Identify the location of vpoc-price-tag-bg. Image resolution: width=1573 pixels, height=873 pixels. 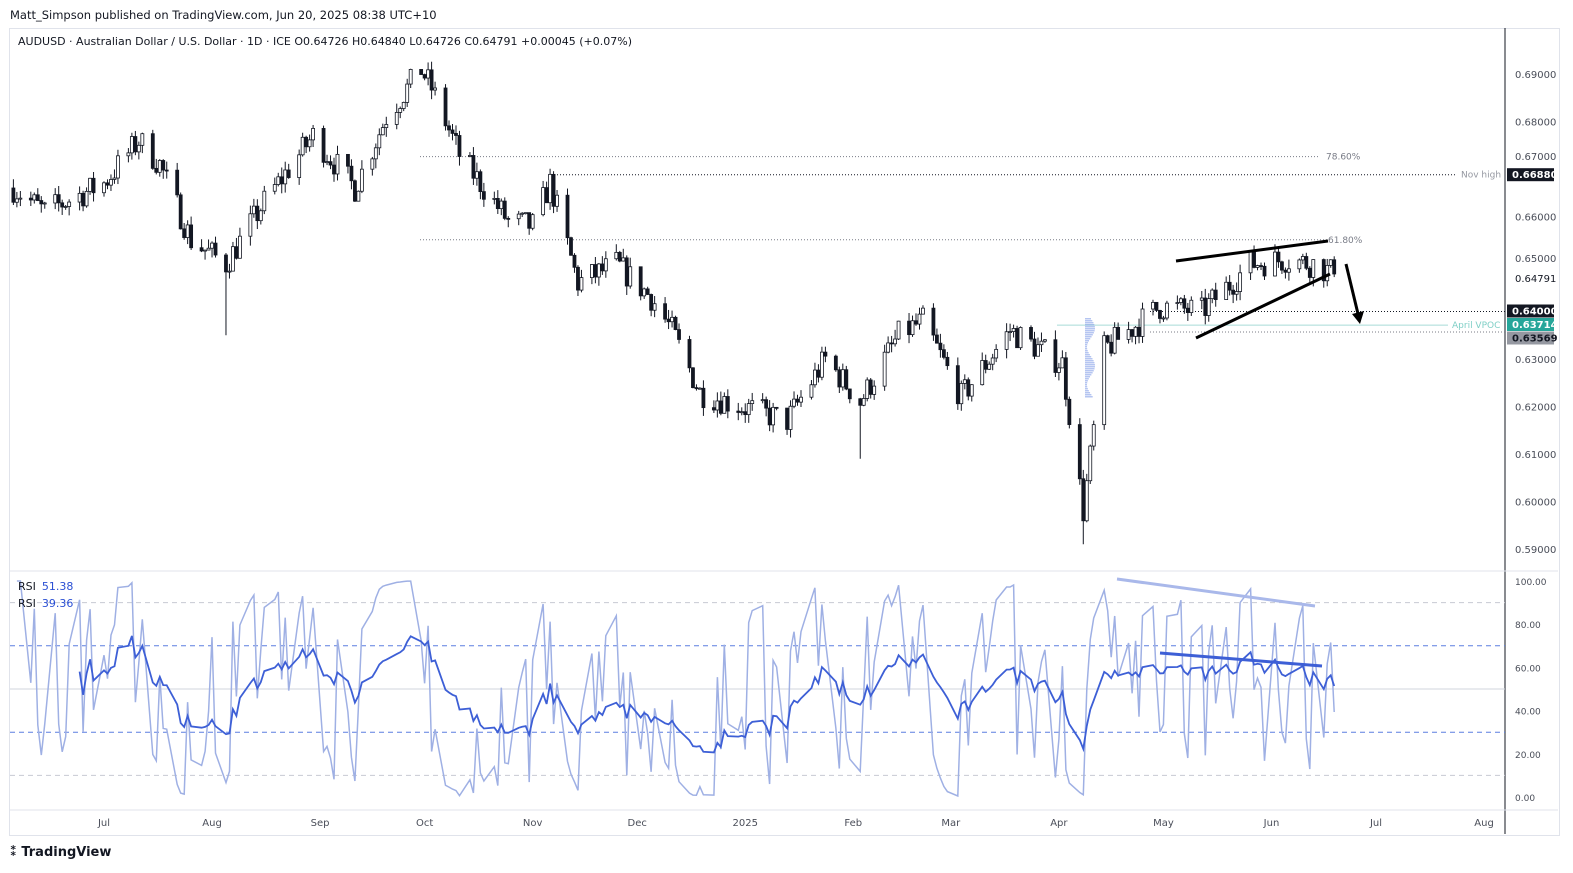
(1530, 324).